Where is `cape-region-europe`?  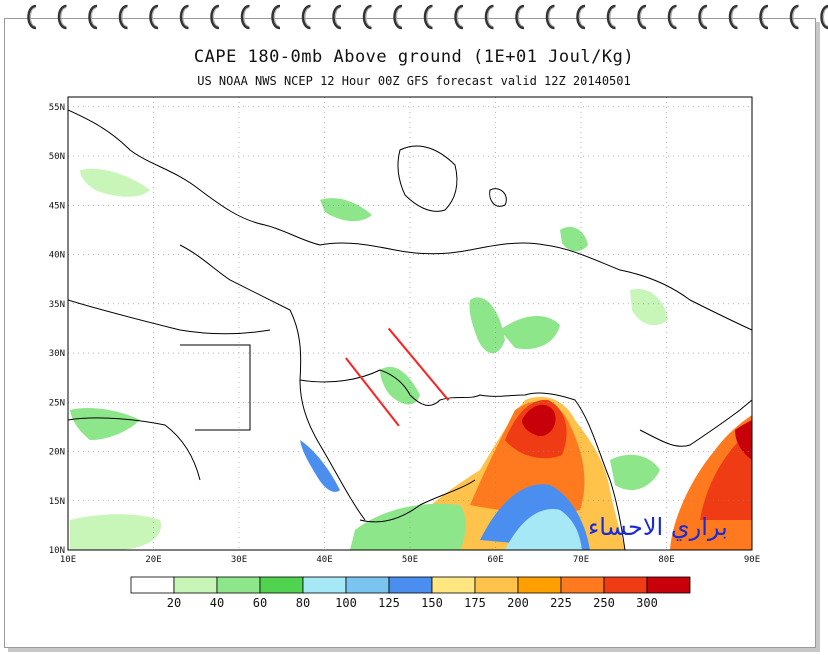 cape-region-europe is located at coordinates (115, 182).